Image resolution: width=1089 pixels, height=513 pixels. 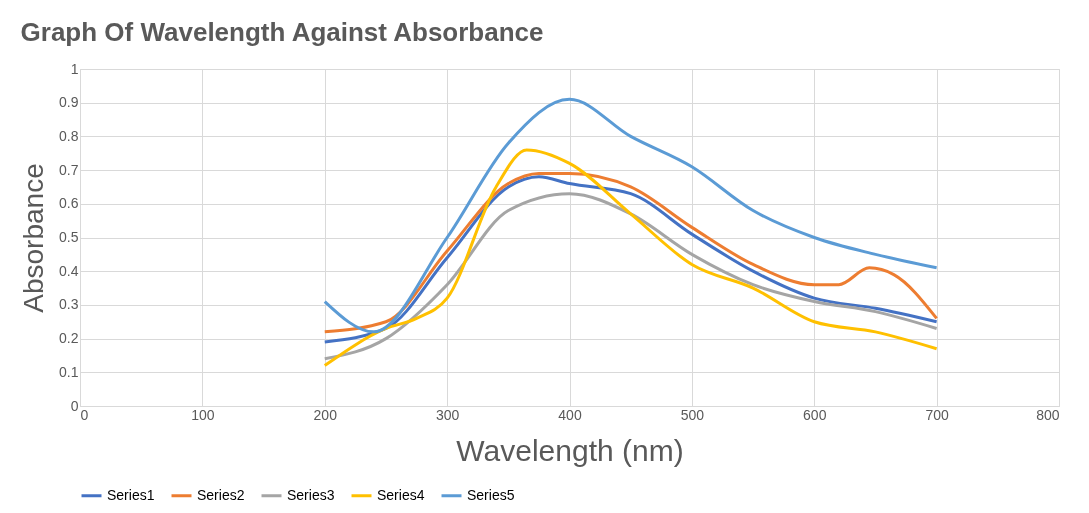 I want to click on y-tick-label: 1, so click(x=74, y=68).